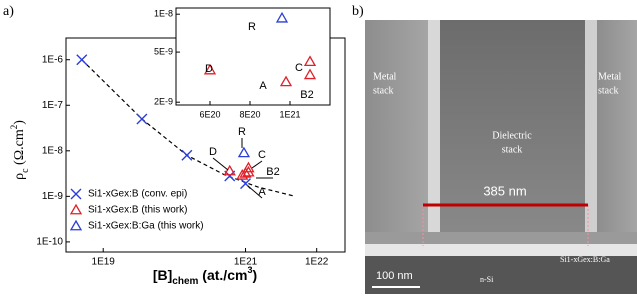 The image size is (637, 299). Describe the element at coordinates (137, 210) in the screenshot. I see `legend-label: Si1-xGex:B (this work)` at that location.